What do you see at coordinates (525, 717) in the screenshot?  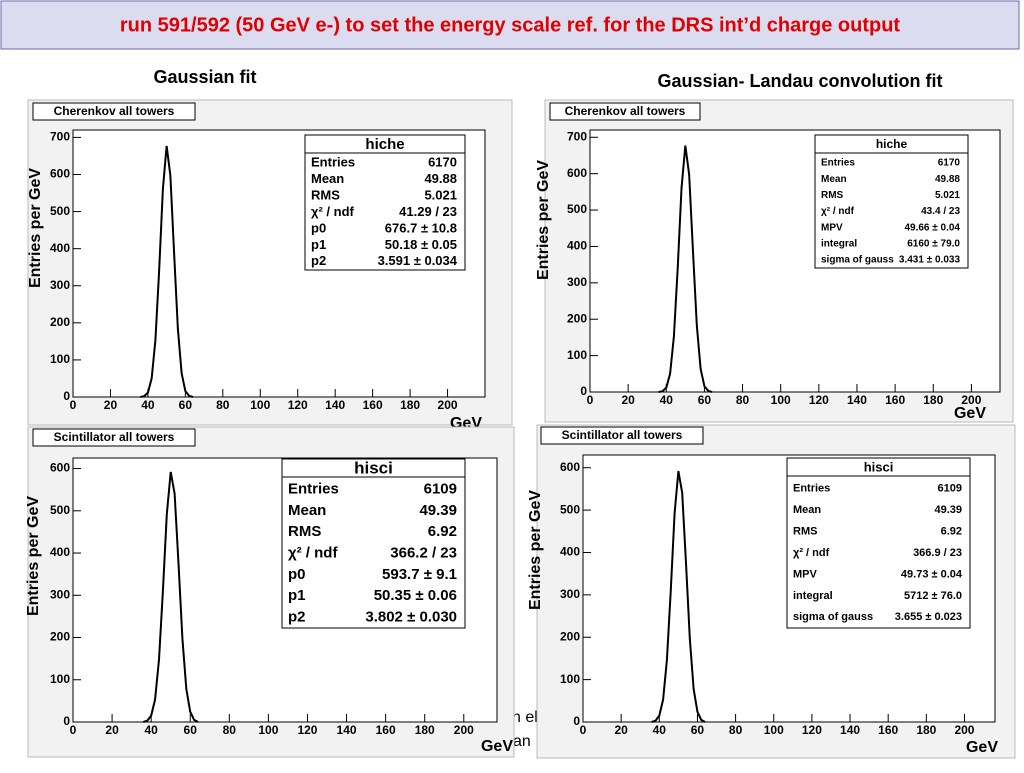 I see `fragment: n el` at bounding box center [525, 717].